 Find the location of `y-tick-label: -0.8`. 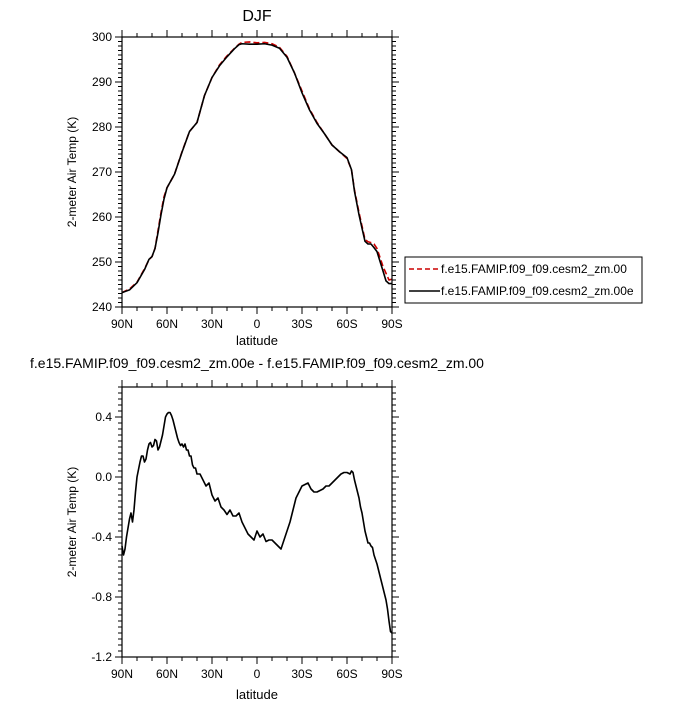

y-tick-label: -0.8 is located at coordinates (101, 597).